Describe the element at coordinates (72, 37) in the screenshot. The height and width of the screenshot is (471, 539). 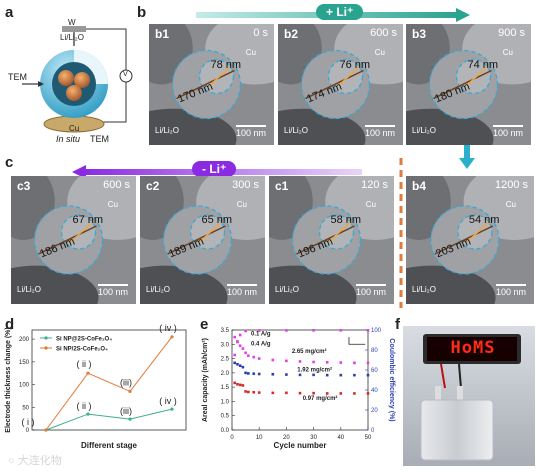
I see `panel-a-li-label: Li/Li₂O` at that location.